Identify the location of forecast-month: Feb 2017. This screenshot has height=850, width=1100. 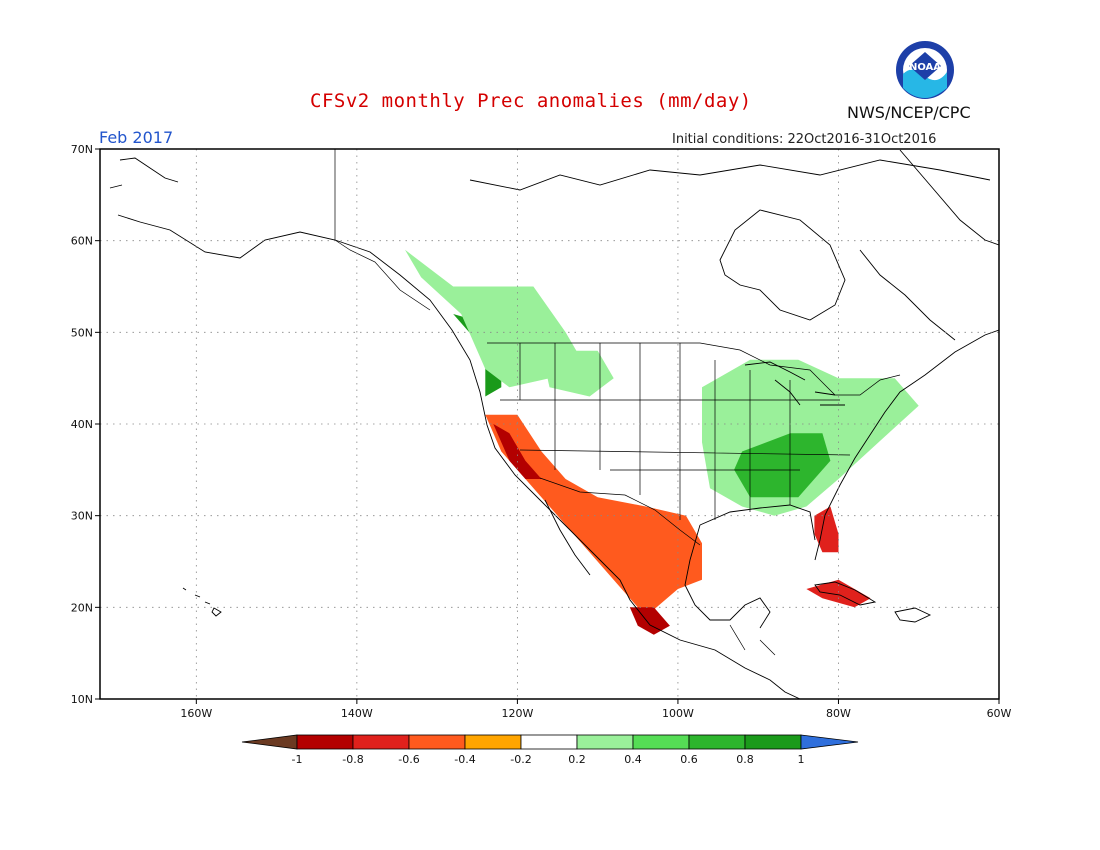
(136, 137).